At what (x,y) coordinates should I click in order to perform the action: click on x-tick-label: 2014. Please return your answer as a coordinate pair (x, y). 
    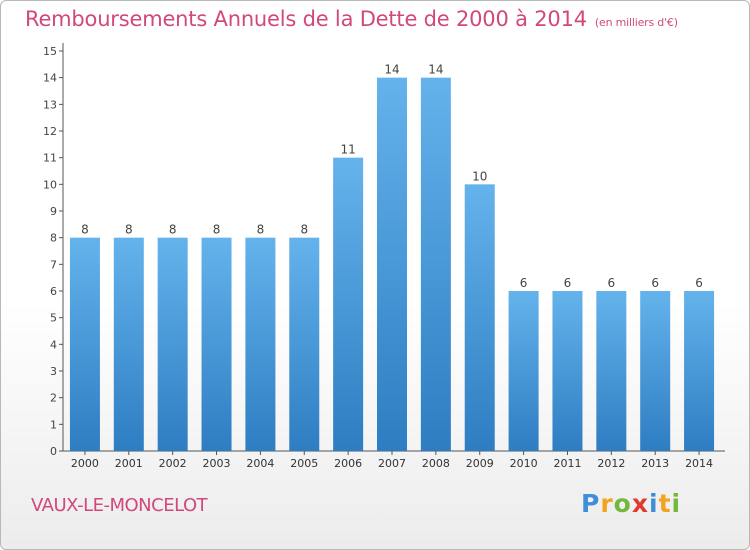
    Looking at the image, I should click on (699, 463).